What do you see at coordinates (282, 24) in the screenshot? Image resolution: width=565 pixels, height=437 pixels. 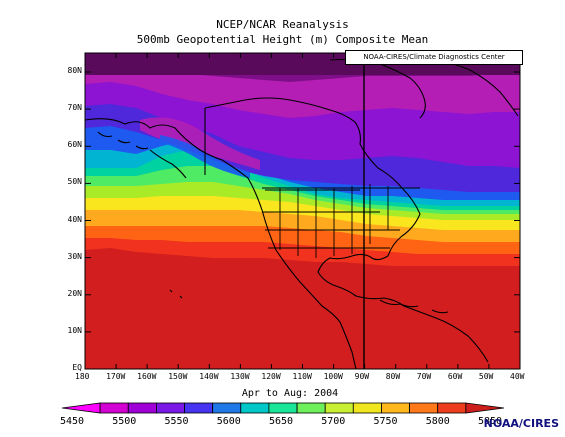 I see `title-line-1: NCEP/NCAR Reanalysis` at bounding box center [282, 24].